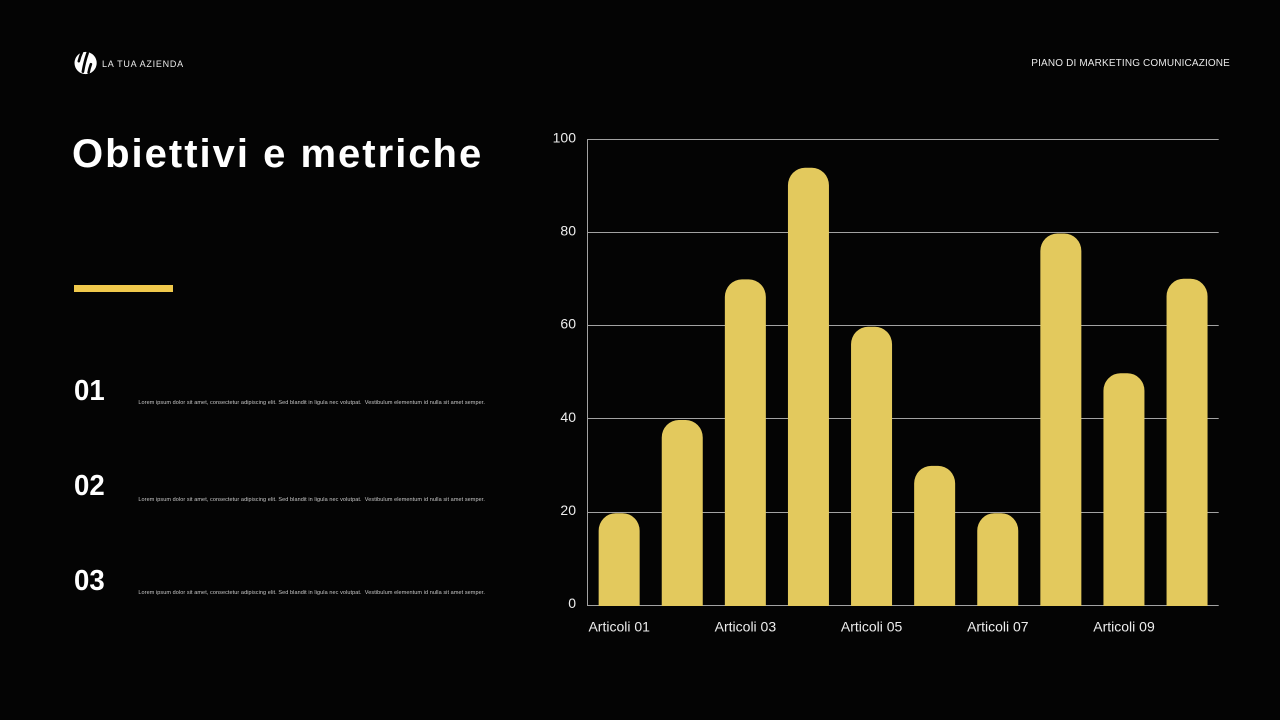  What do you see at coordinates (568, 324) in the screenshot?
I see `svg-text: 60` at bounding box center [568, 324].